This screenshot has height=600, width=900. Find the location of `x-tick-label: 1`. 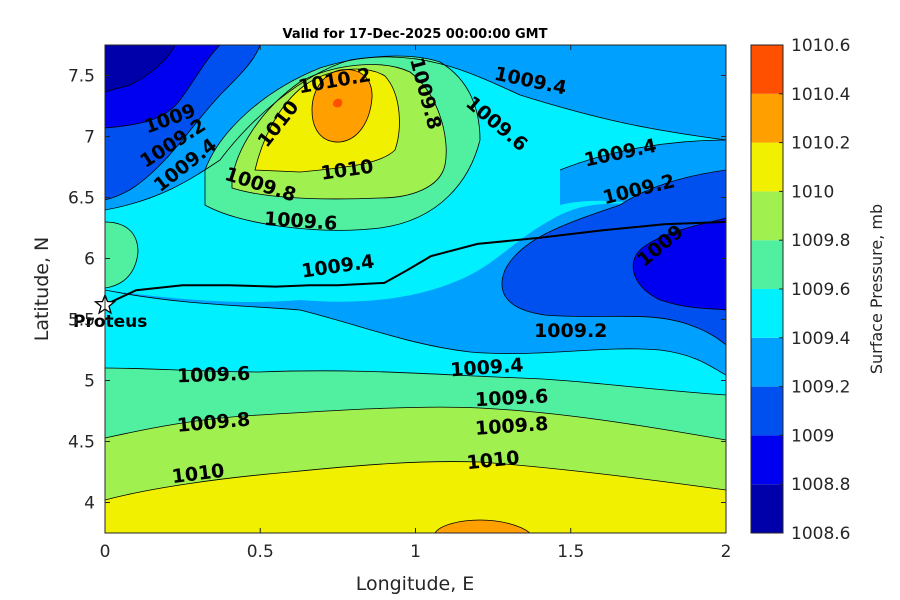

x-tick-label: 1 is located at coordinates (415, 552).